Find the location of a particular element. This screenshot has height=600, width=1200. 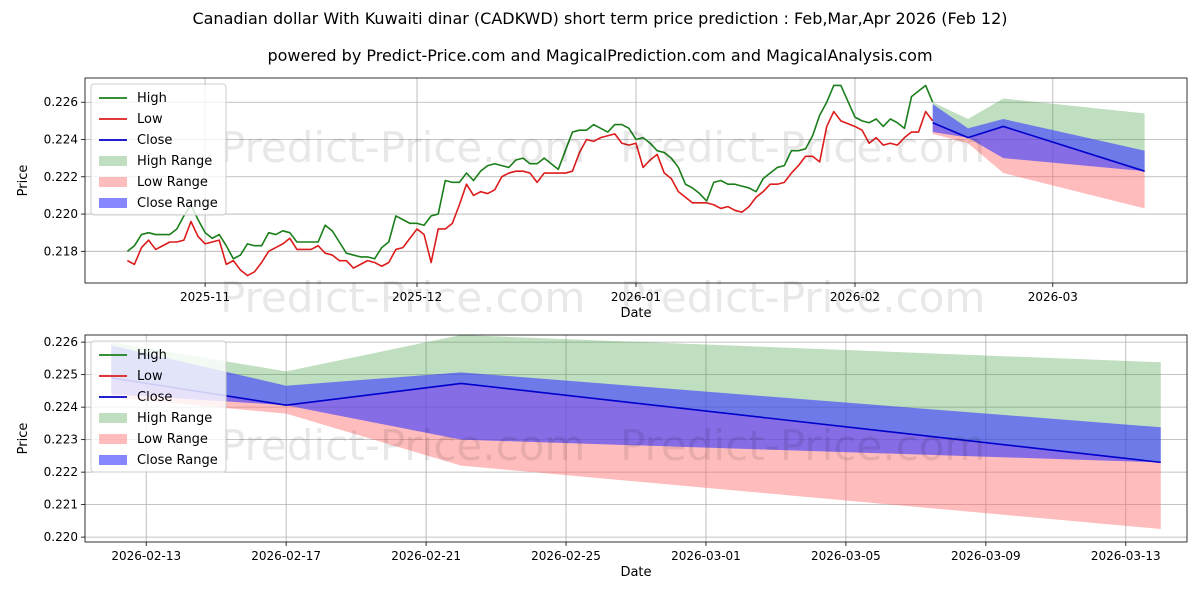

x-tick-label: 2026-01 is located at coordinates (636, 297).